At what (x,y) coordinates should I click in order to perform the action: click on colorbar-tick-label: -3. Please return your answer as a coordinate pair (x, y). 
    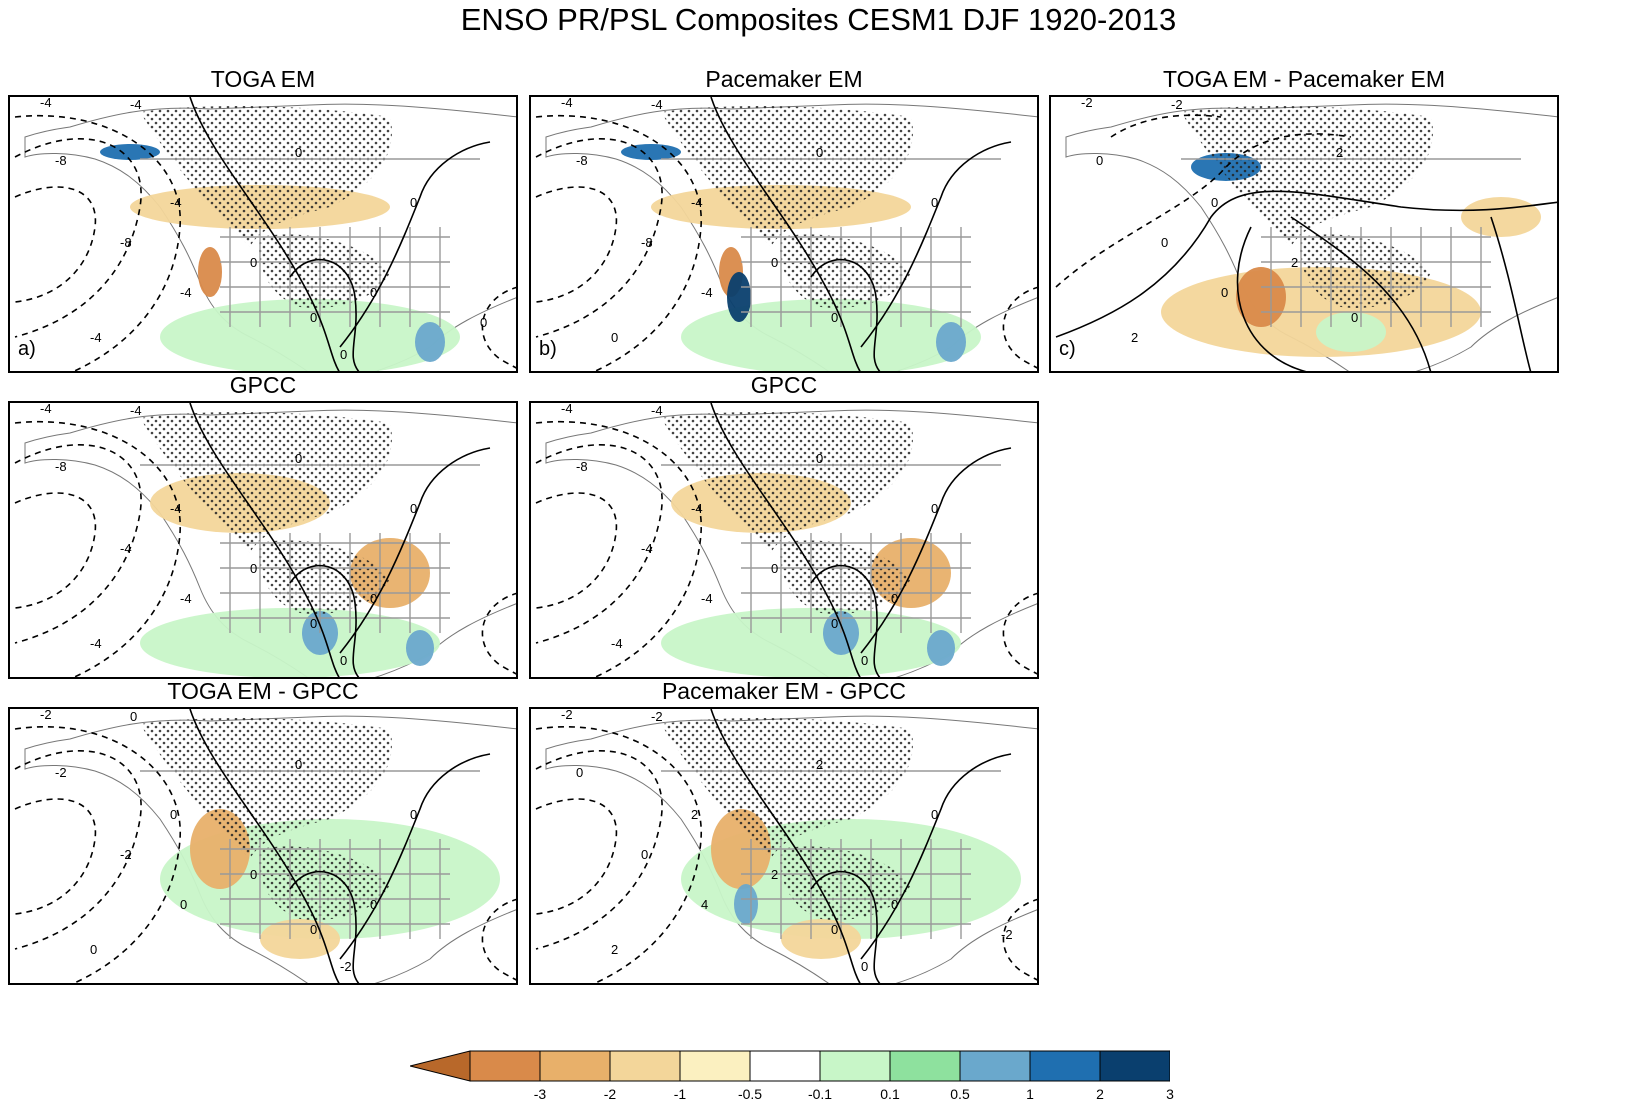
    Looking at the image, I should click on (540, 1094).